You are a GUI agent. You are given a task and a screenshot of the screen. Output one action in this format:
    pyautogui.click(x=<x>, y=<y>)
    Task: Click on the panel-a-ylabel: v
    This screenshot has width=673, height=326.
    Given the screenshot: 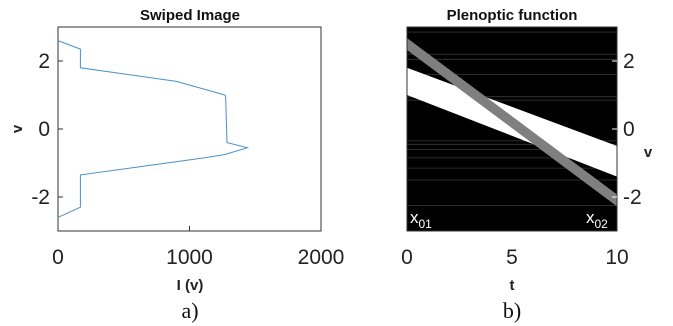 What is the action you would take?
    pyautogui.click(x=17, y=128)
    